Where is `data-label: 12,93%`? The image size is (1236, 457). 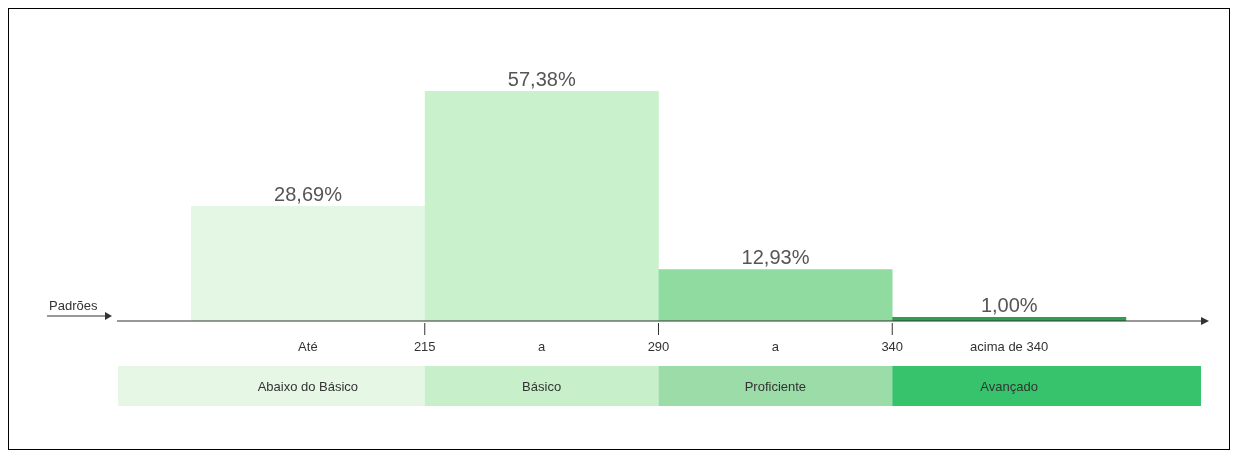 data-label: 12,93% is located at coordinates (775, 257).